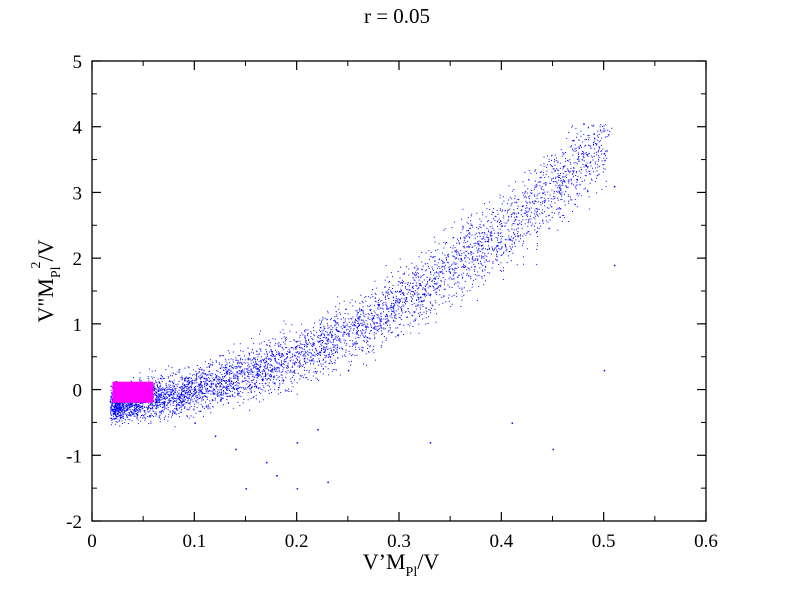 The image size is (792, 612). Describe the element at coordinates (78, 128) in the screenshot. I see `y-tick-label: 4` at that location.